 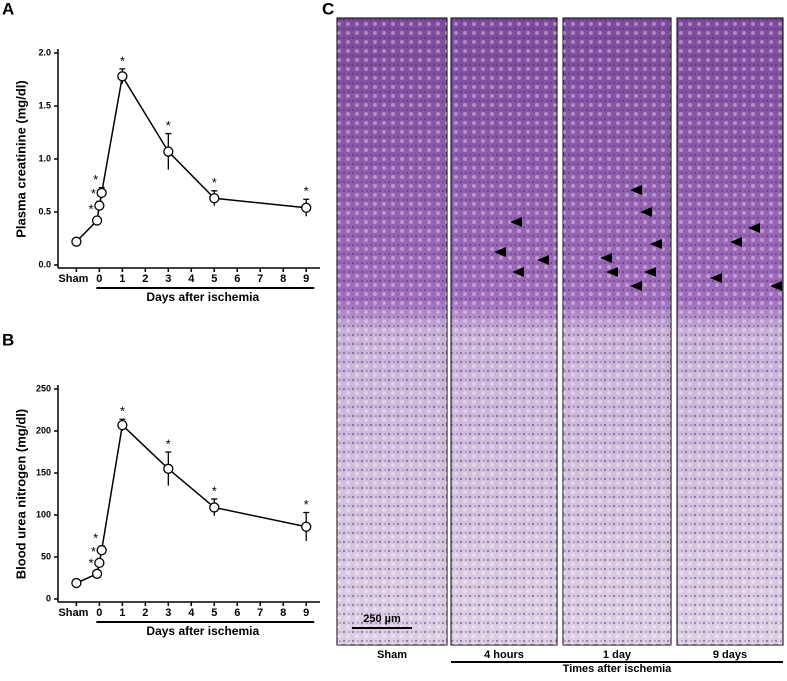 What do you see at coordinates (8, 9) in the screenshot?
I see `panel-label: A` at bounding box center [8, 9].